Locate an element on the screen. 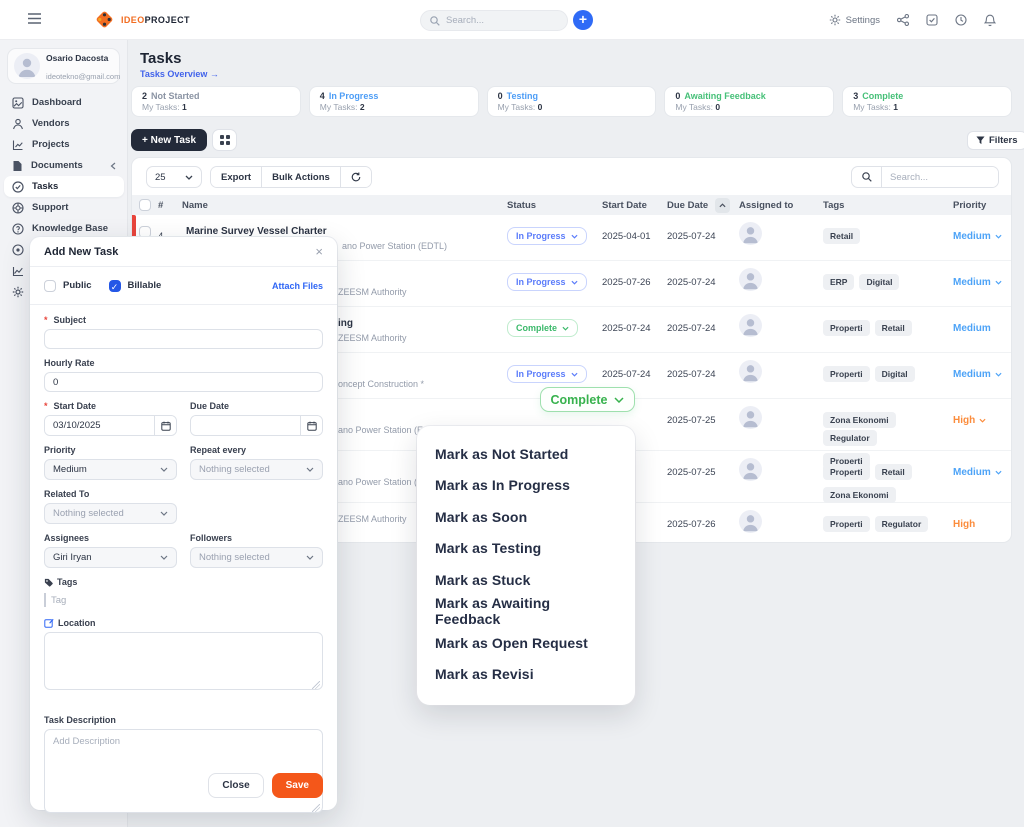  sidebar-item-utilities is located at coordinates (64, 249).